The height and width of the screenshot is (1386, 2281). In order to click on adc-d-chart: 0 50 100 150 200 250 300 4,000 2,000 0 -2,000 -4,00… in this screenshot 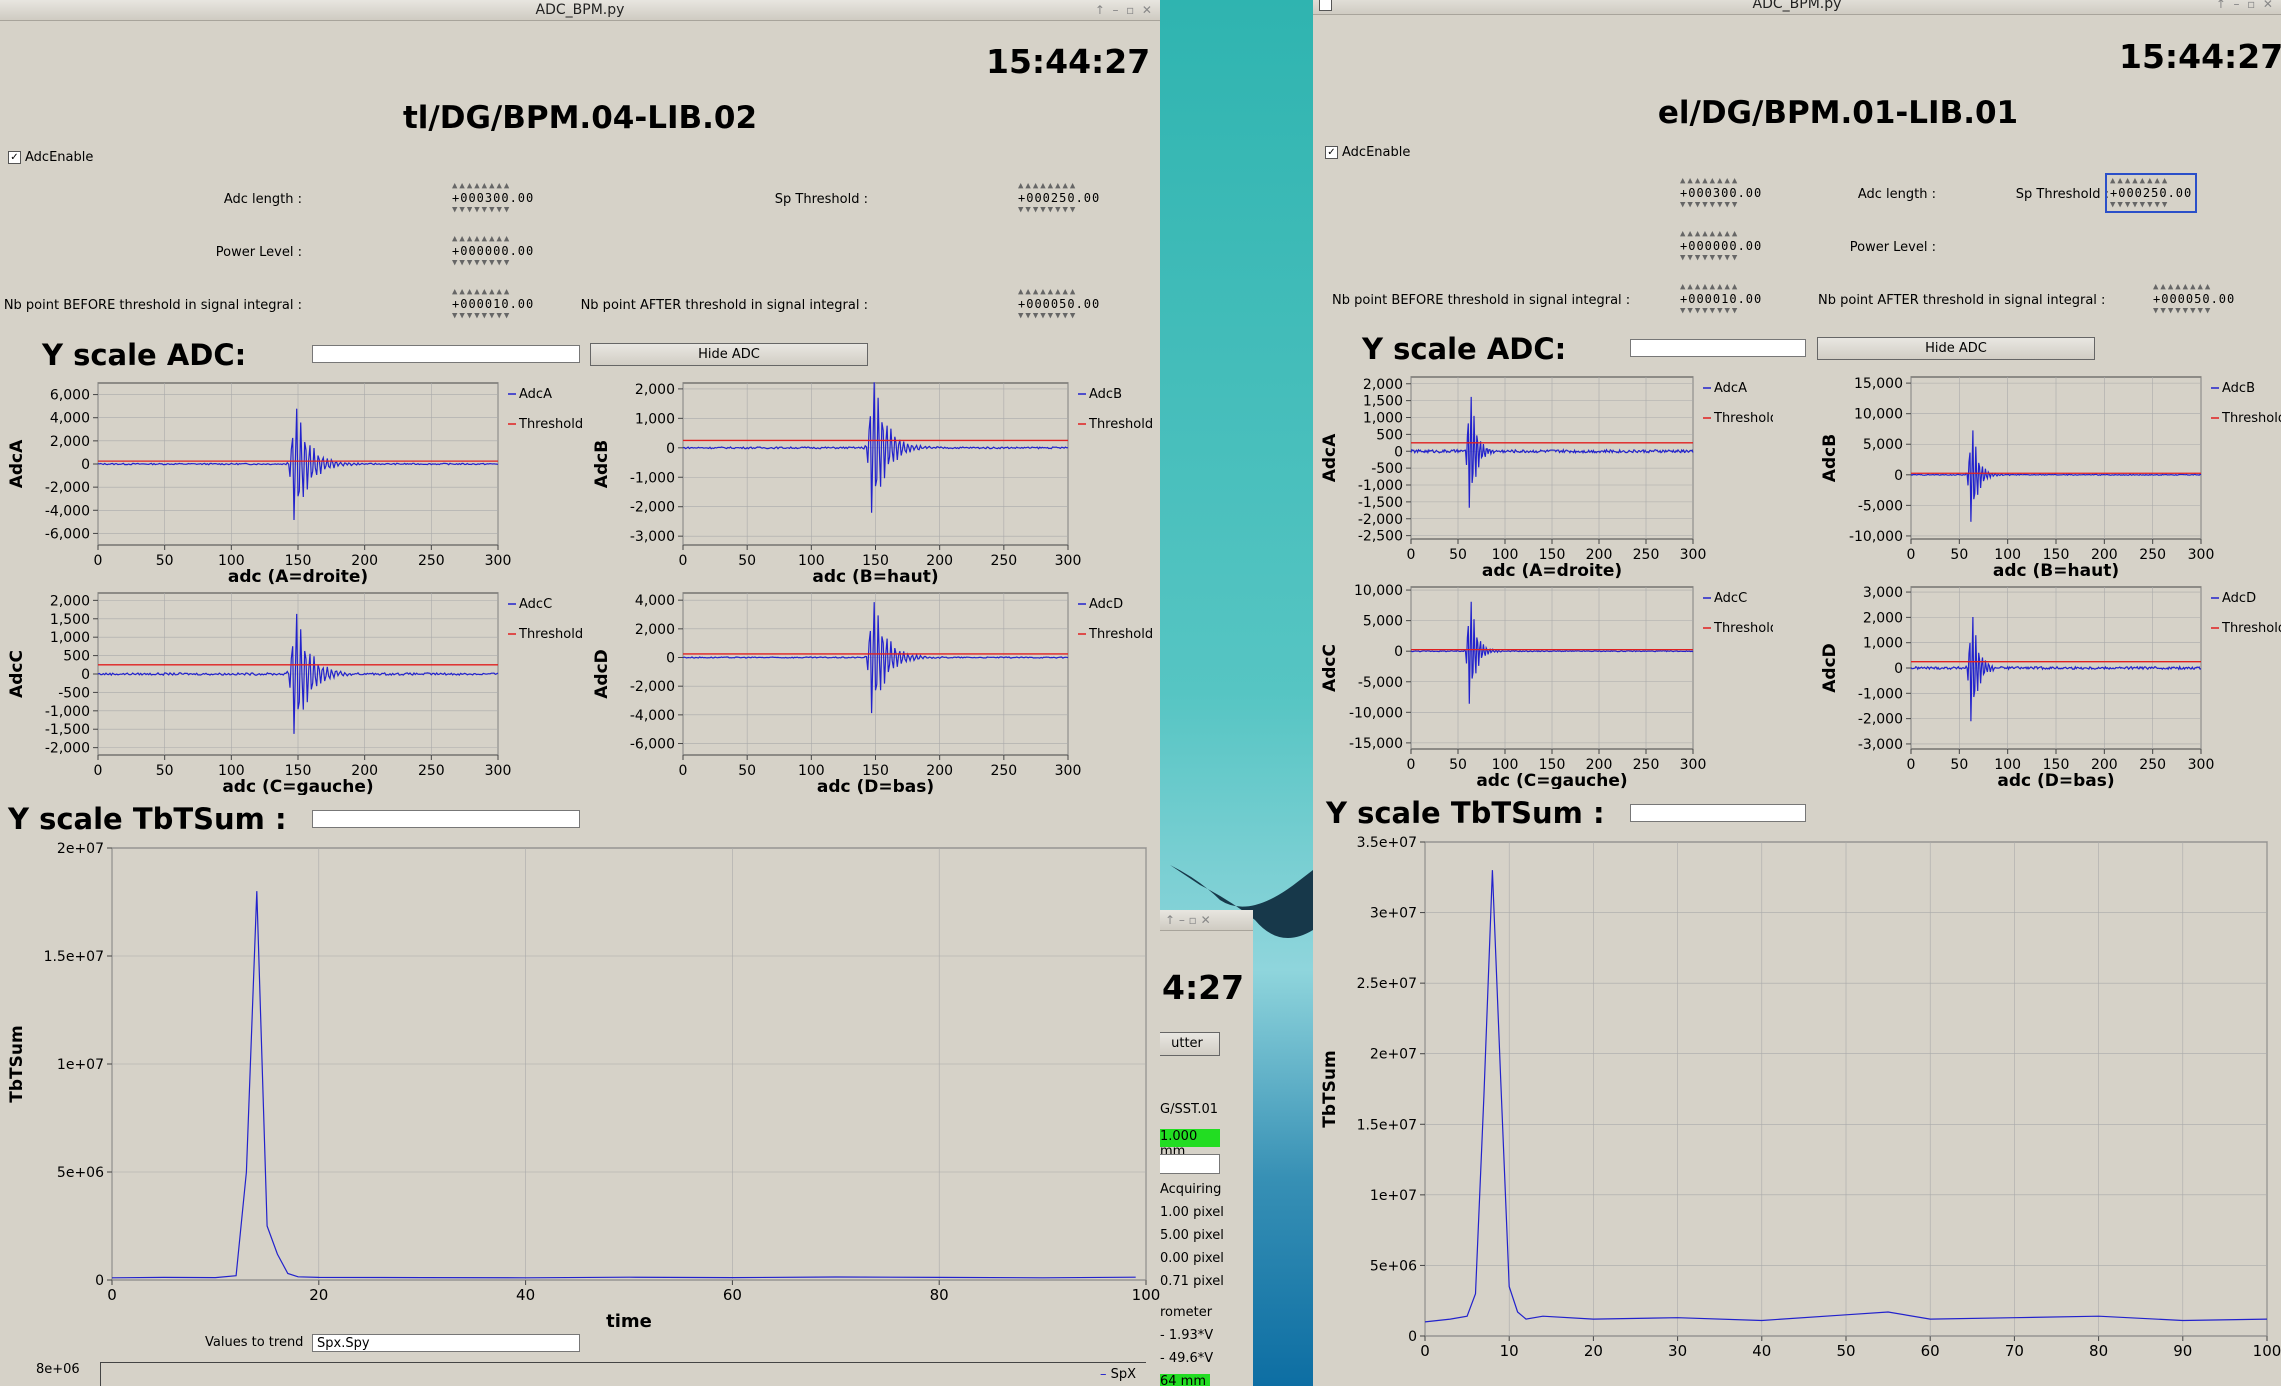, I will do `click(872, 693)`.